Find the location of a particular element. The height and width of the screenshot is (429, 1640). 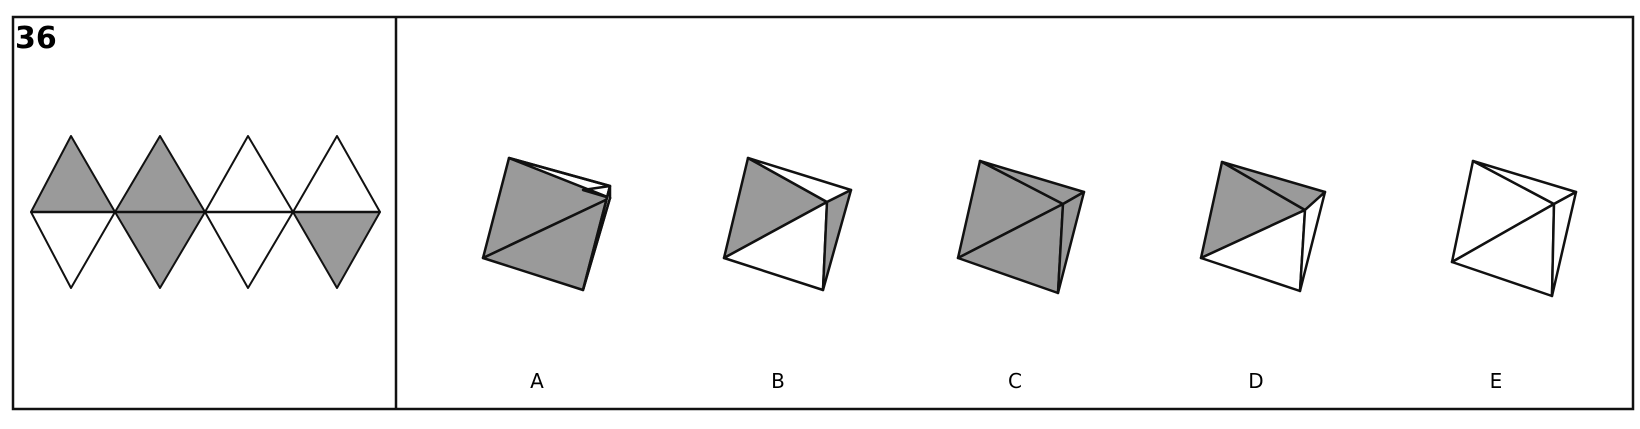

option-e-solid is located at coordinates (1514, 228).